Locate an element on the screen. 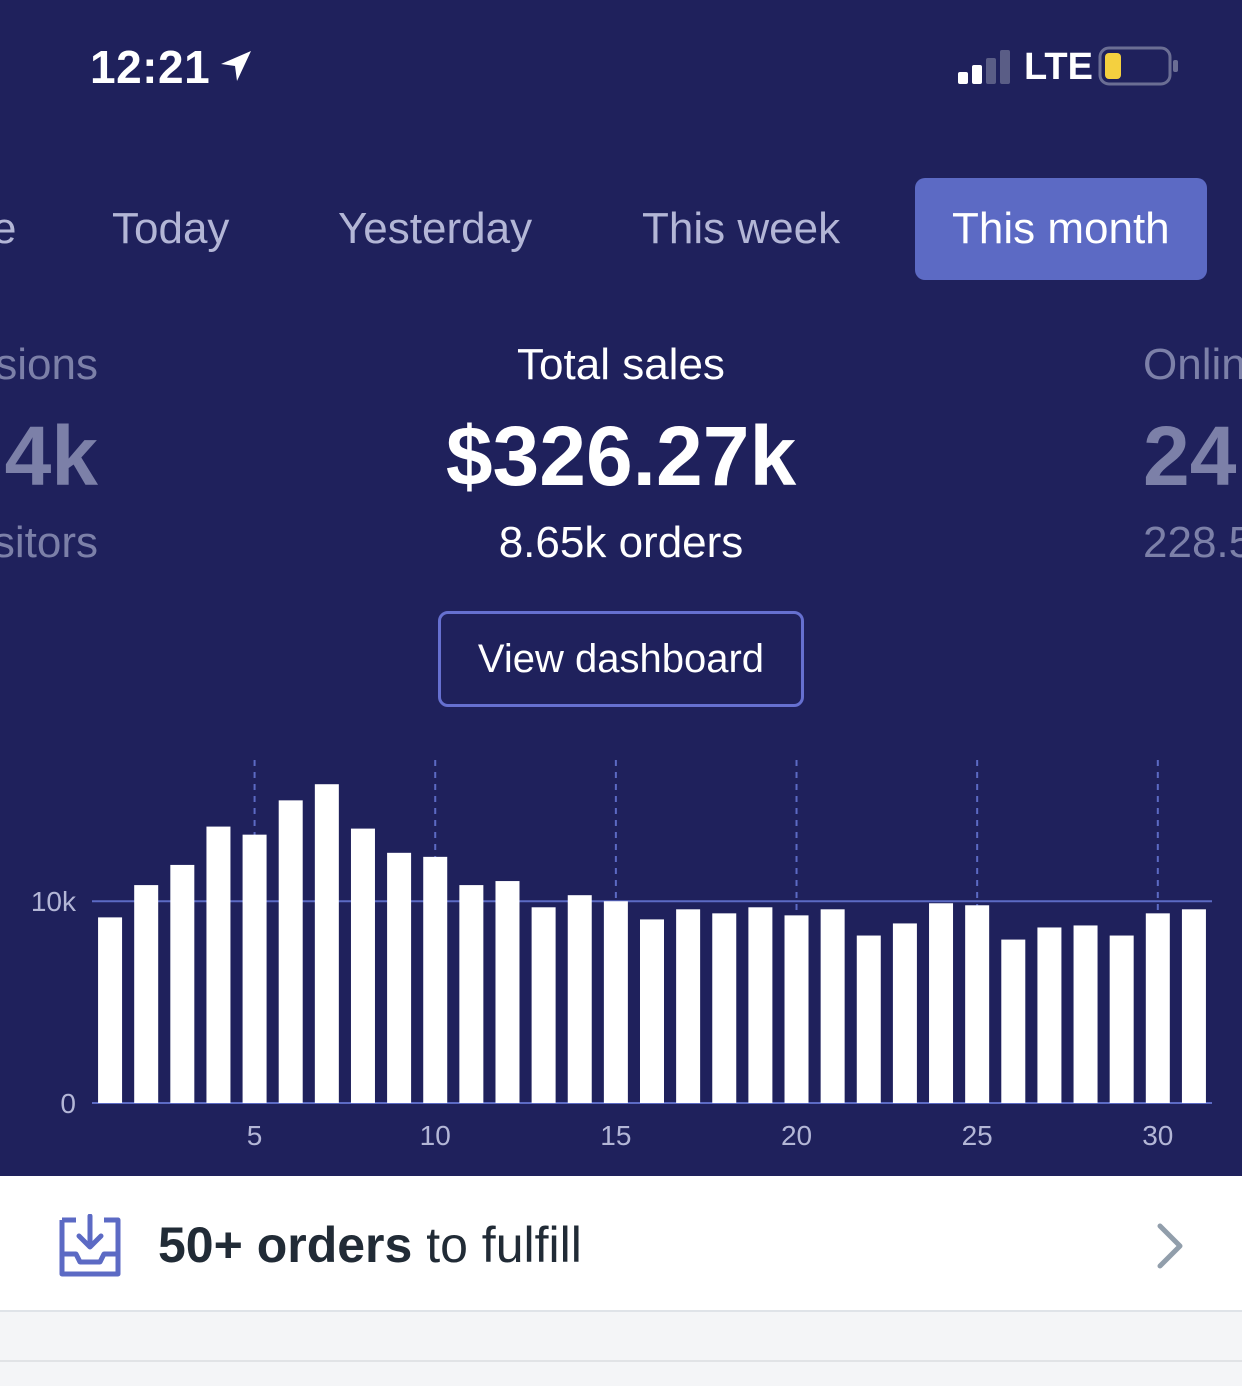 This screenshot has width=1242, height=1386. tab-today: Today is located at coordinates (171, 228).